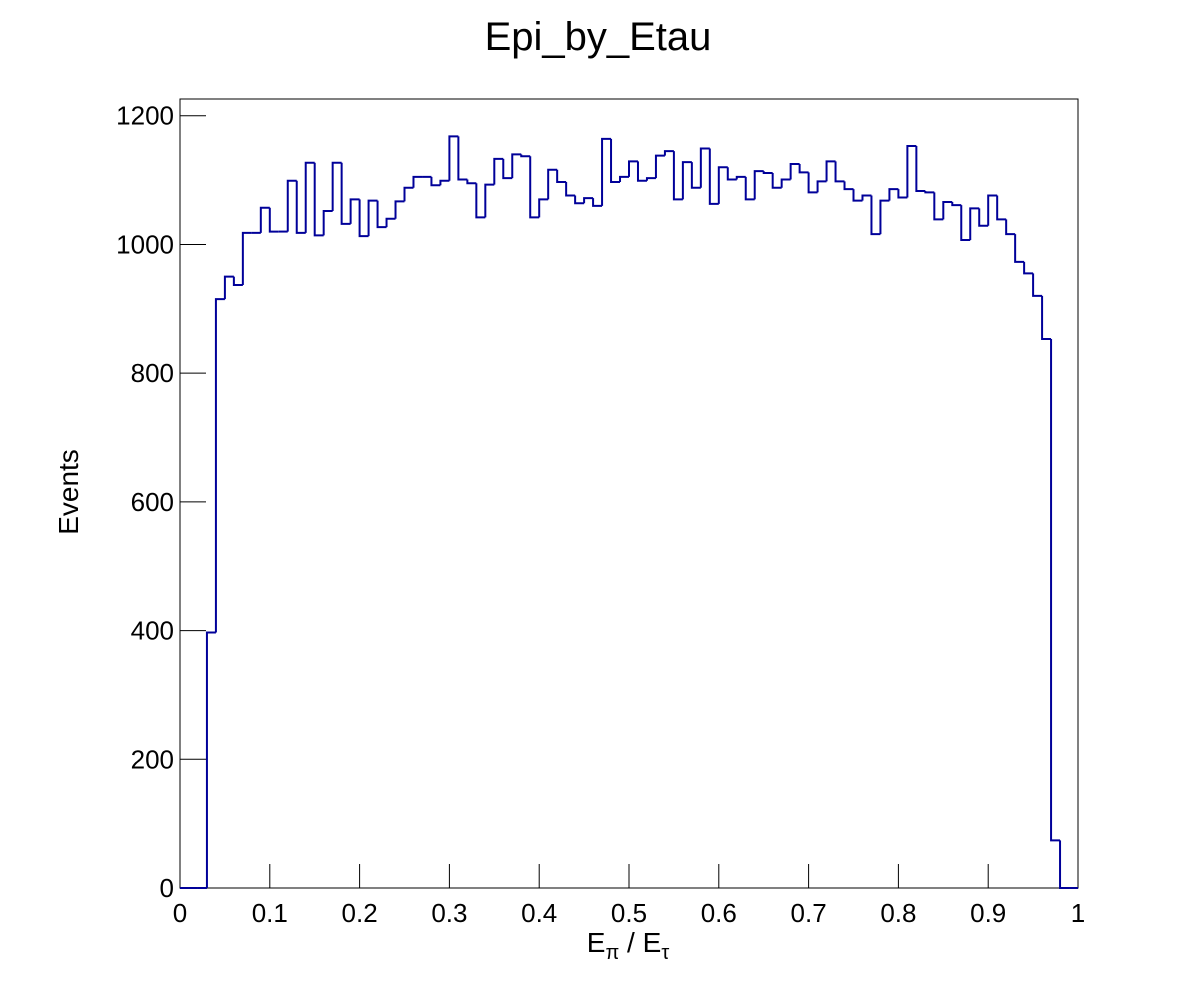 The image size is (1198, 987). I want to click on y-tick-label: 200, so click(152, 759).